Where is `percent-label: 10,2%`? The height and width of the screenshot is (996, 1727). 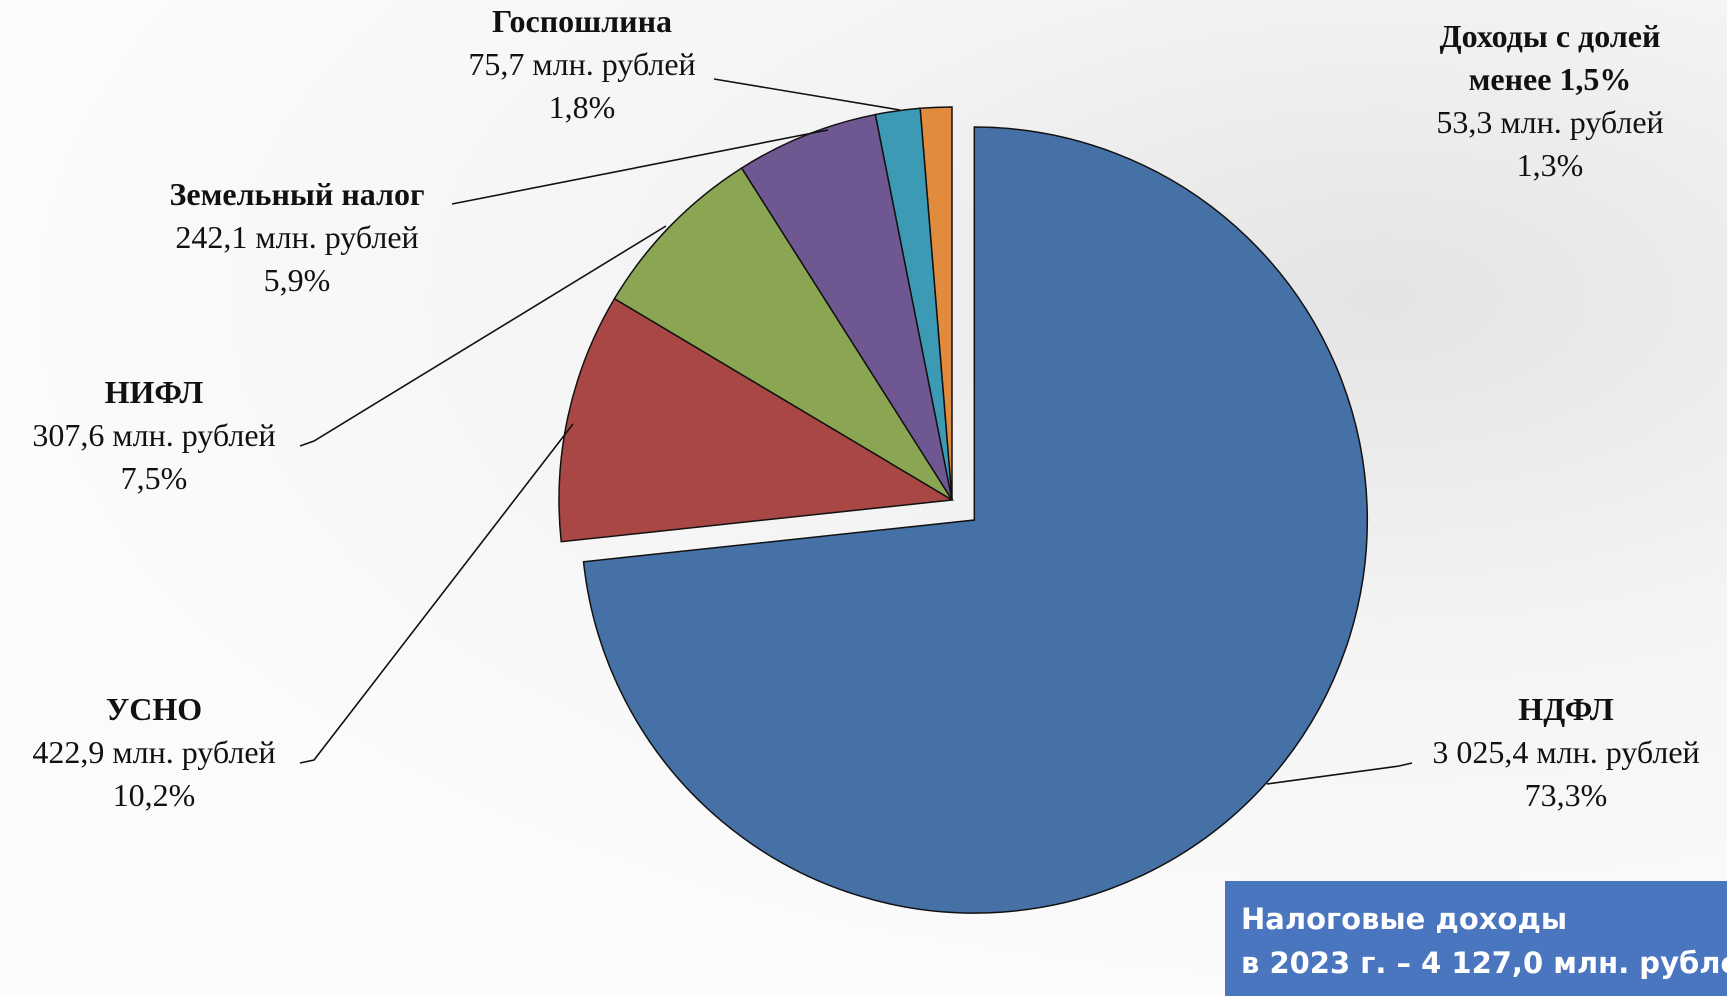
percent-label: 10,2% is located at coordinates (154, 795).